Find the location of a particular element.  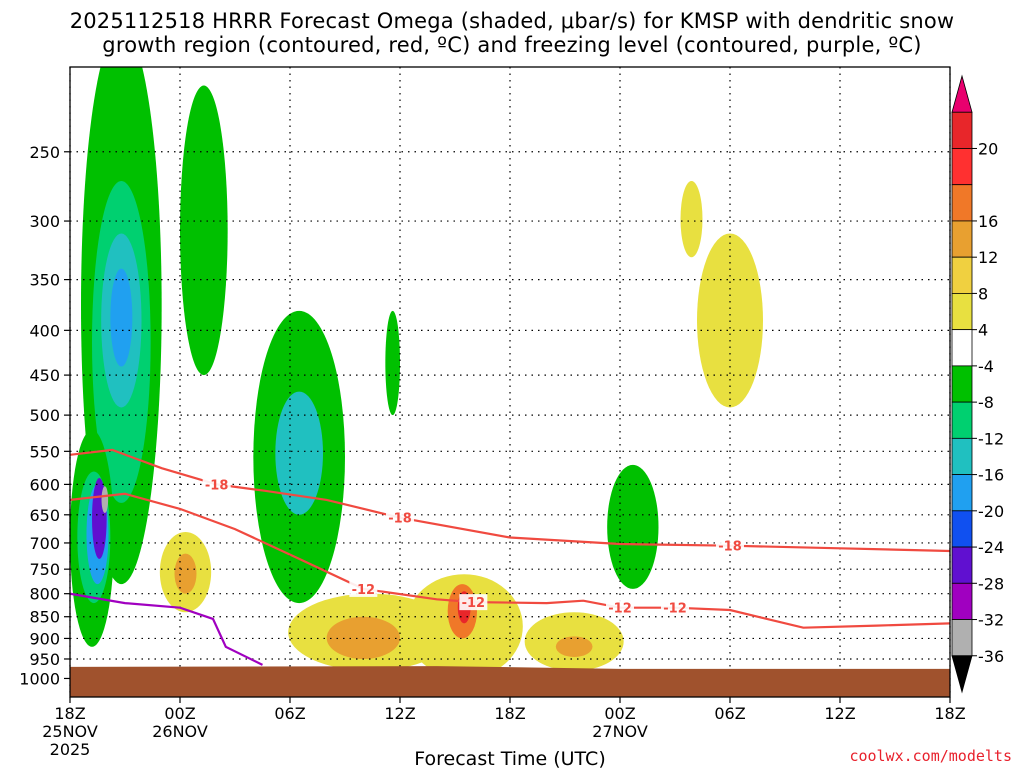

colorbar-label-7: -12 is located at coordinates (991, 438).